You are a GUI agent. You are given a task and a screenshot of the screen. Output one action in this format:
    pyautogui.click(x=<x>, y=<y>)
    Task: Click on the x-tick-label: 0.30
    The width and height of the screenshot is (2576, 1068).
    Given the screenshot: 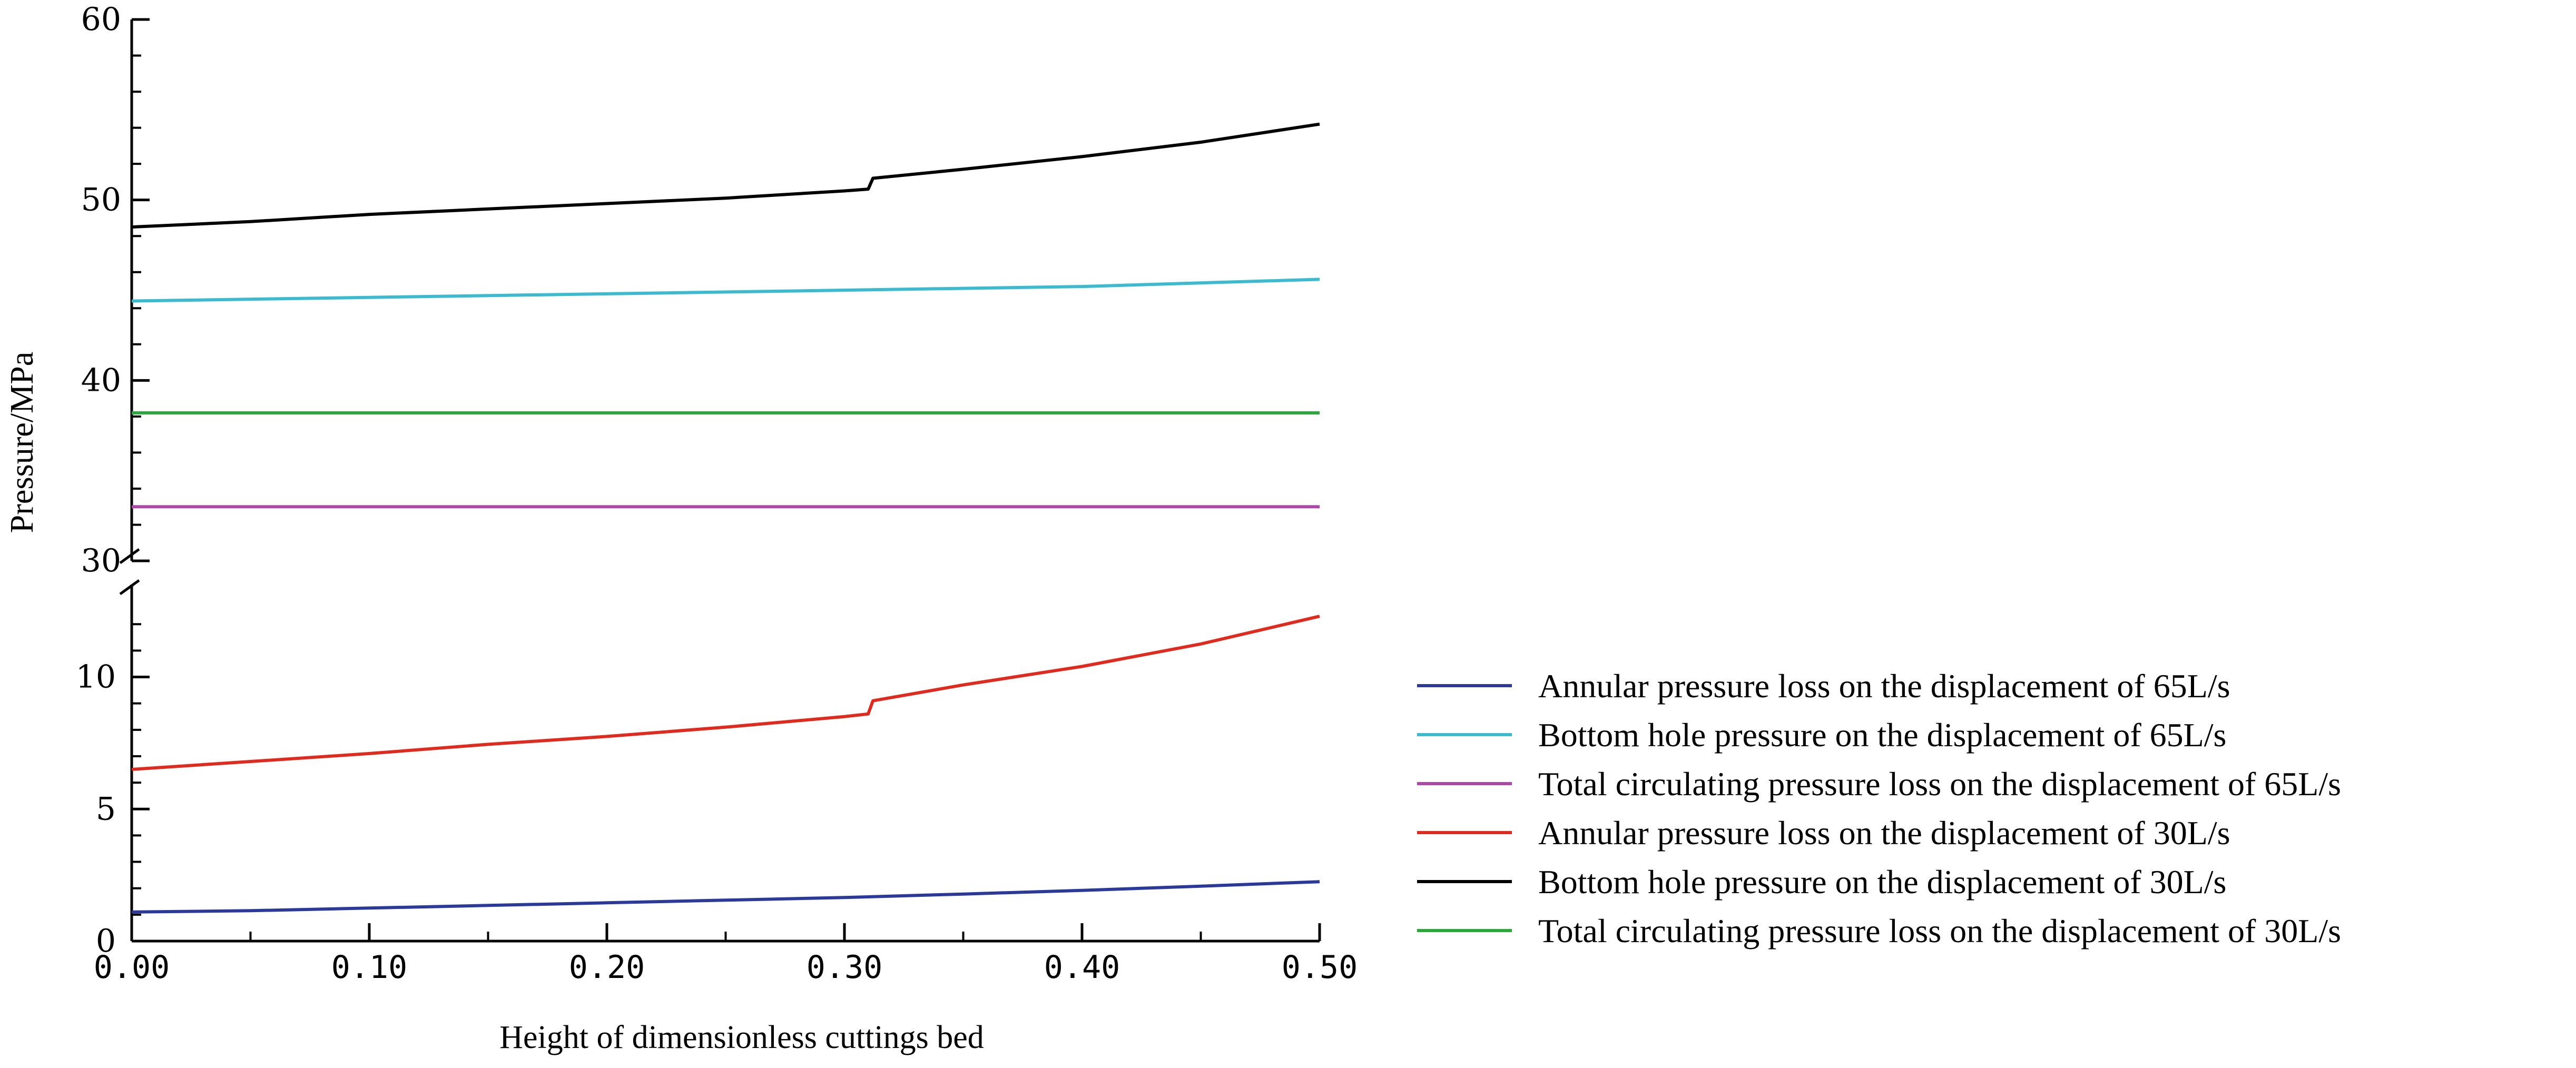 What is the action you would take?
    pyautogui.click(x=845, y=967)
    